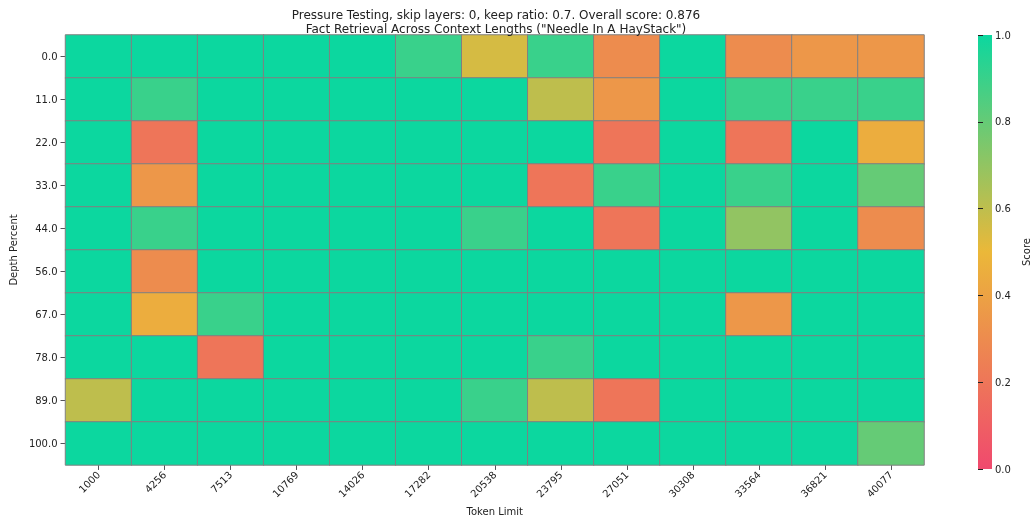 This screenshot has height=521, width=1032. I want to click on y-tick-label: 0.0, so click(49, 56).